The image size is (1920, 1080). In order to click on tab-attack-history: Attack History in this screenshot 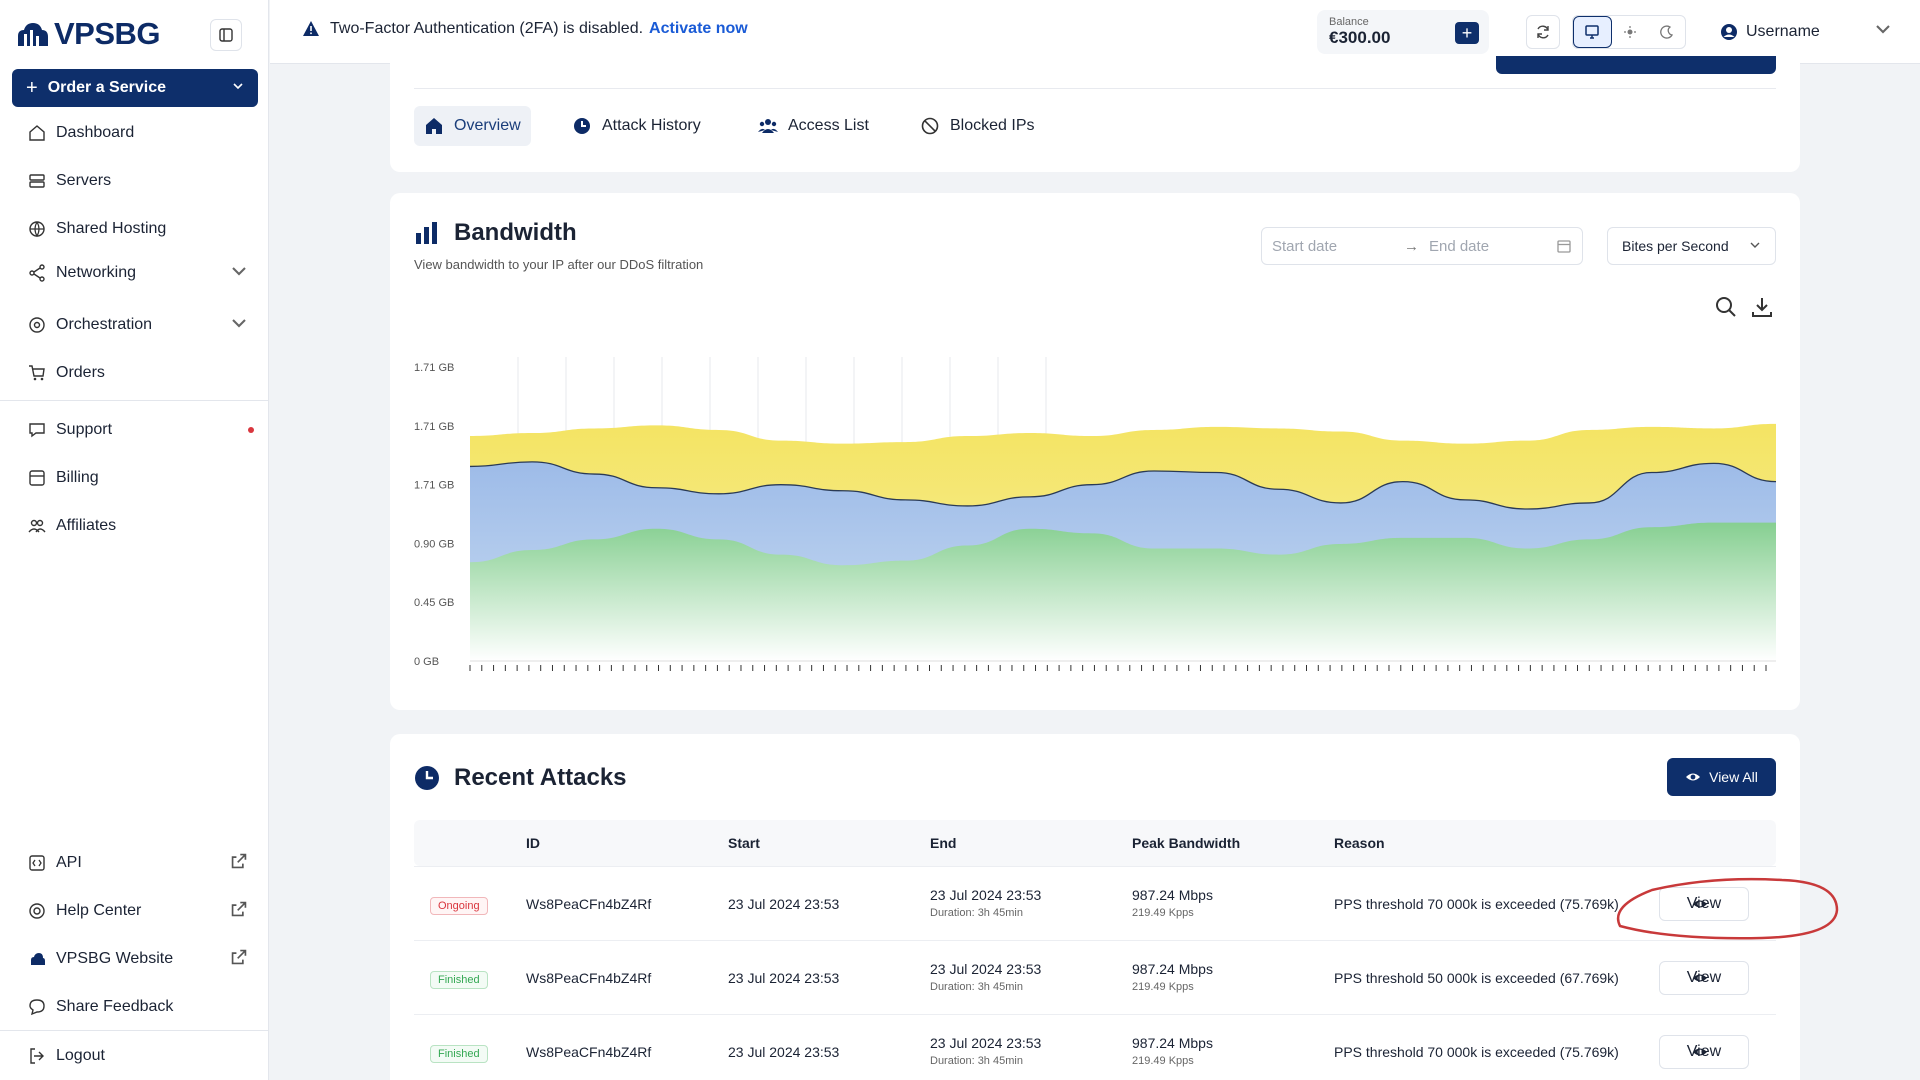, I will do `click(636, 126)`.